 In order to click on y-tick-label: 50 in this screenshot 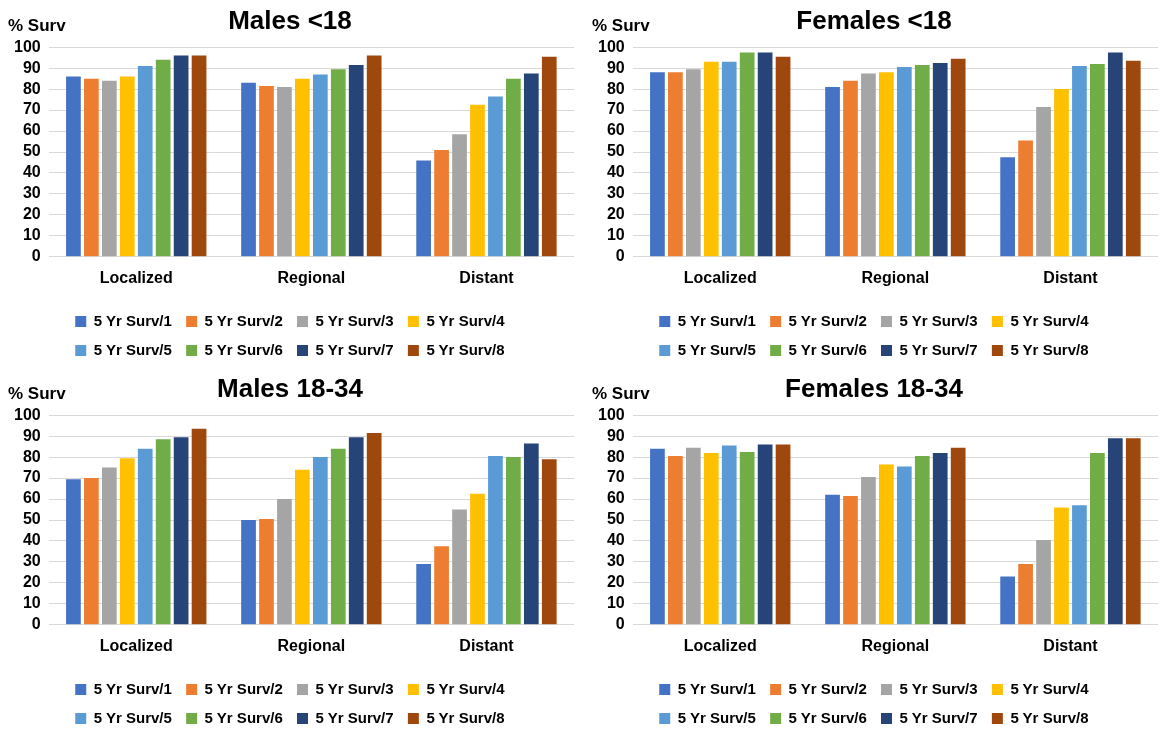, I will do `click(615, 151)`.